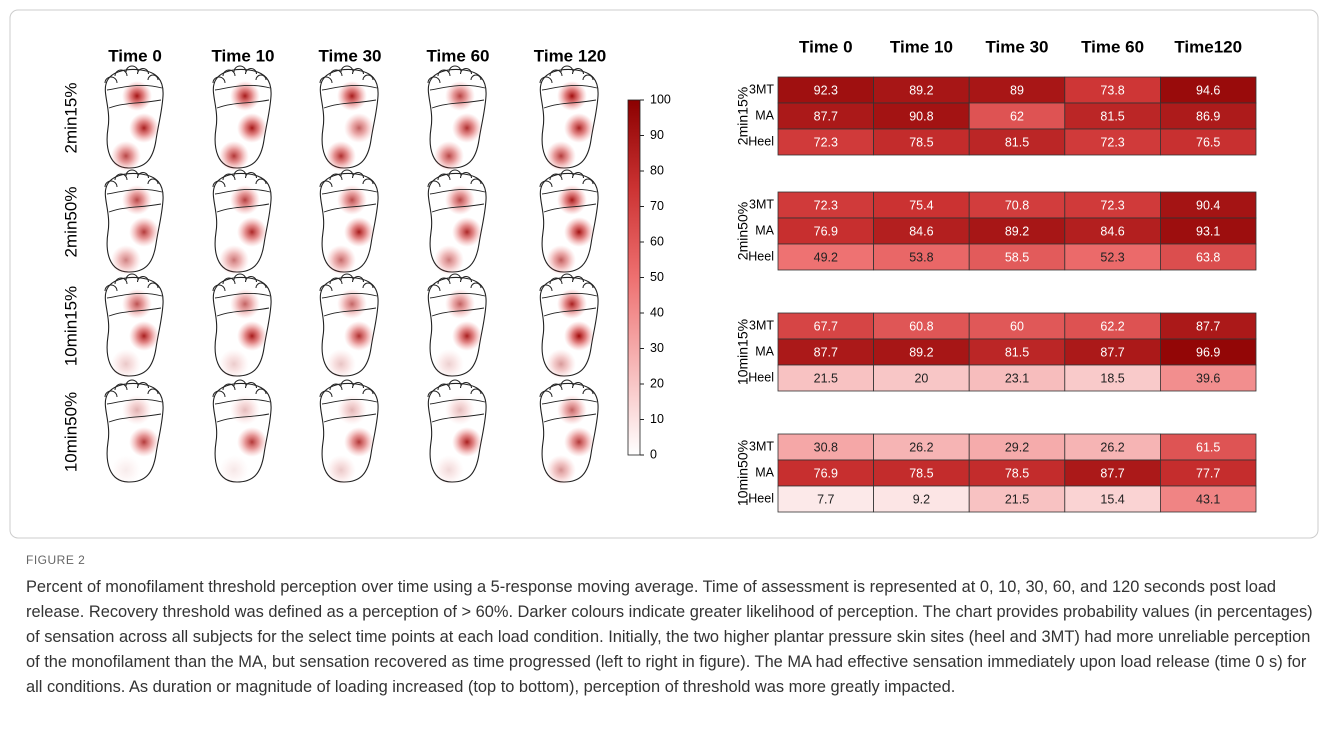  Describe the element at coordinates (1112, 378) in the screenshot. I see `cell-value: 18.5` at that location.